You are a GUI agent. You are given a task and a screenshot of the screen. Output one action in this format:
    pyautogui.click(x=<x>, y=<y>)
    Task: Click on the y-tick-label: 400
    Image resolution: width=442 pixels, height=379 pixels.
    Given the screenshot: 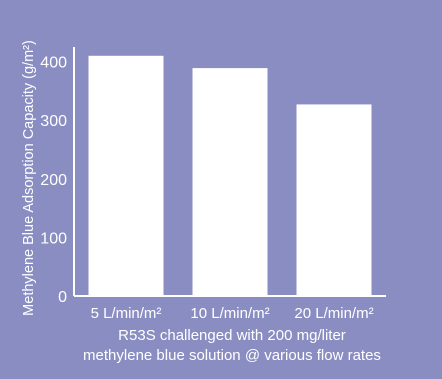 What is the action you would take?
    pyautogui.click(x=53, y=63)
    